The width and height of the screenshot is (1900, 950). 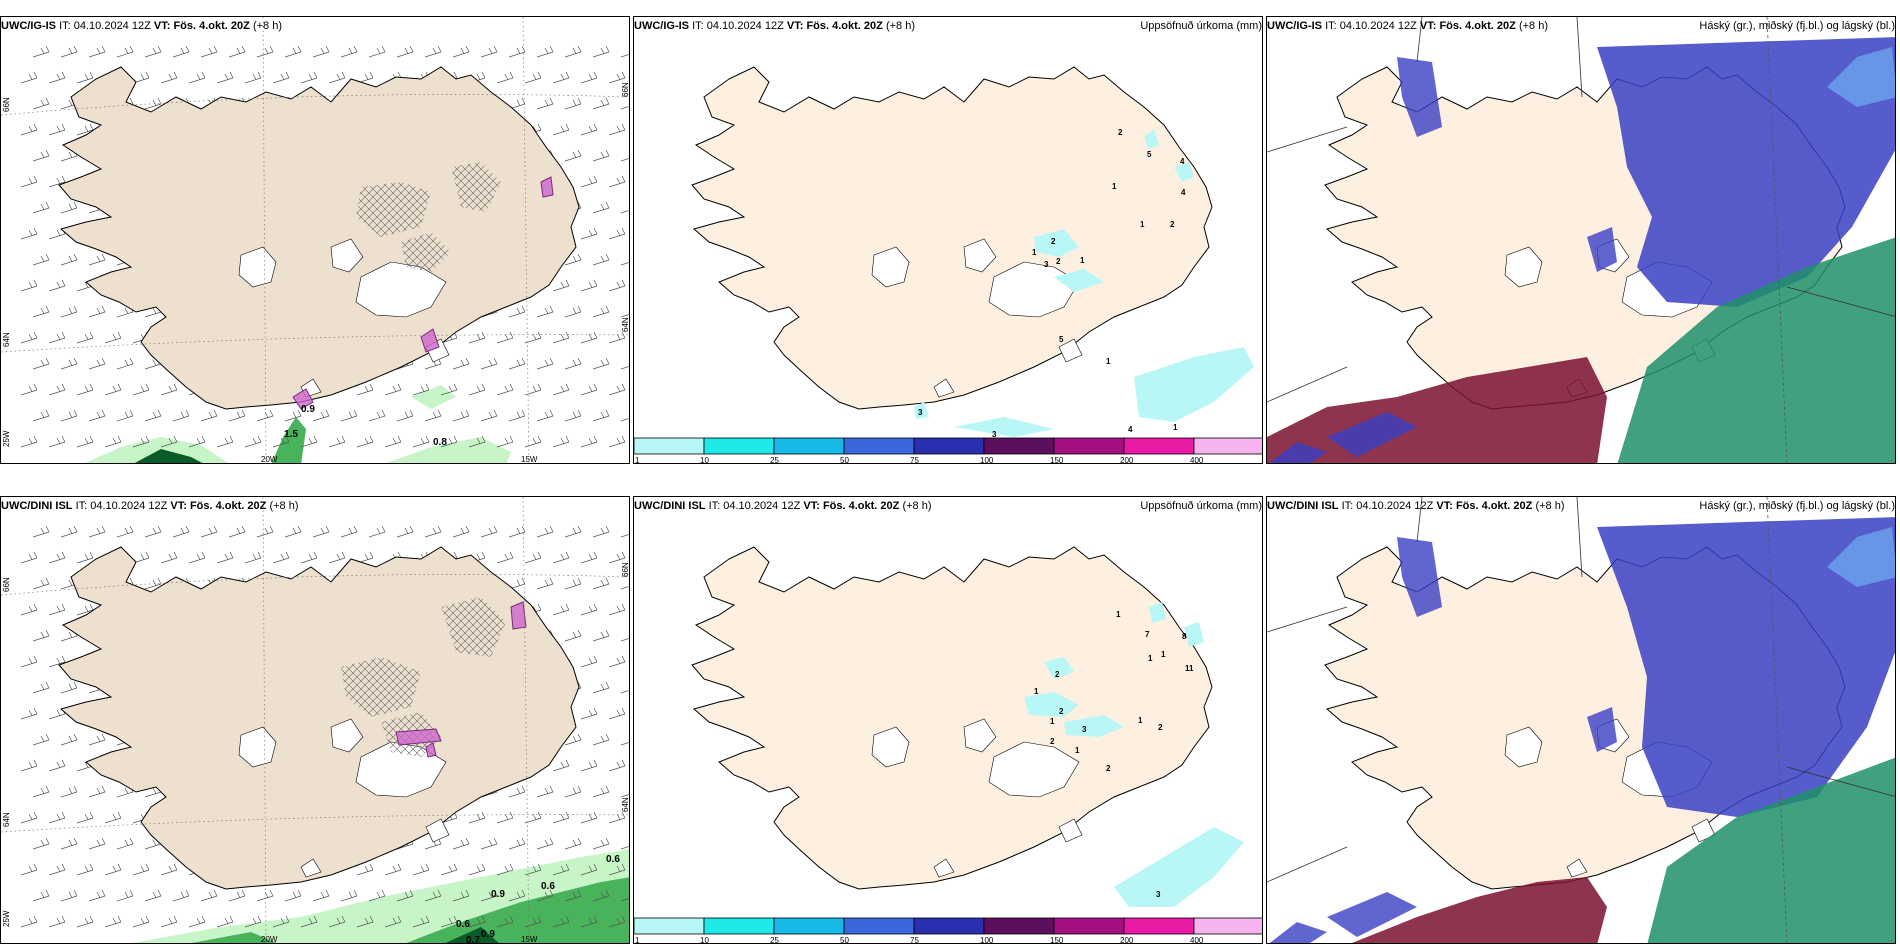 What do you see at coordinates (1147, 634) in the screenshot?
I see `precip-value-label: 7` at bounding box center [1147, 634].